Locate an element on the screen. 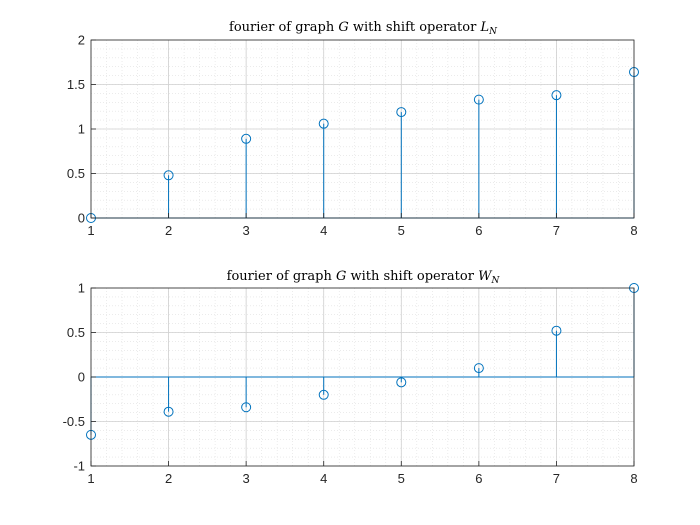 The height and width of the screenshot is (525, 700). chart-1-x-tick-label: 1 is located at coordinates (90, 230).